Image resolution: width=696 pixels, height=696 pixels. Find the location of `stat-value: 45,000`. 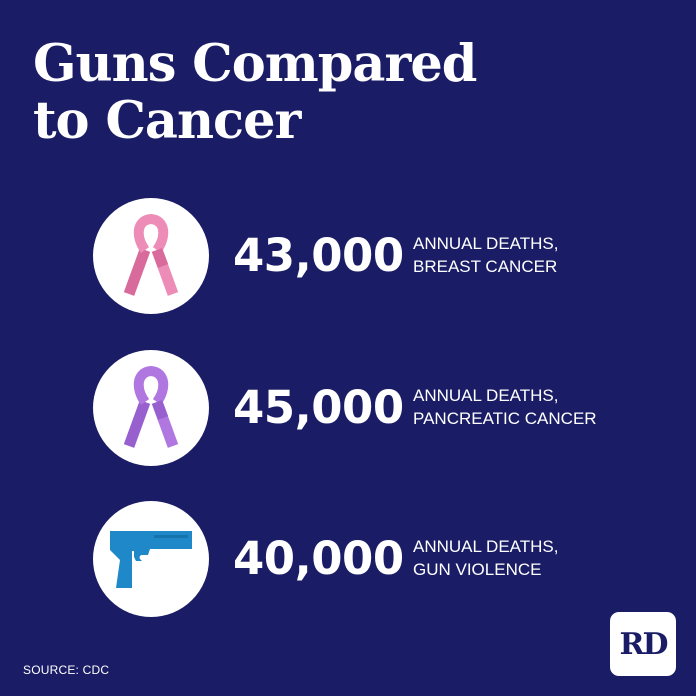

stat-value: 45,000 is located at coordinates (318, 407).